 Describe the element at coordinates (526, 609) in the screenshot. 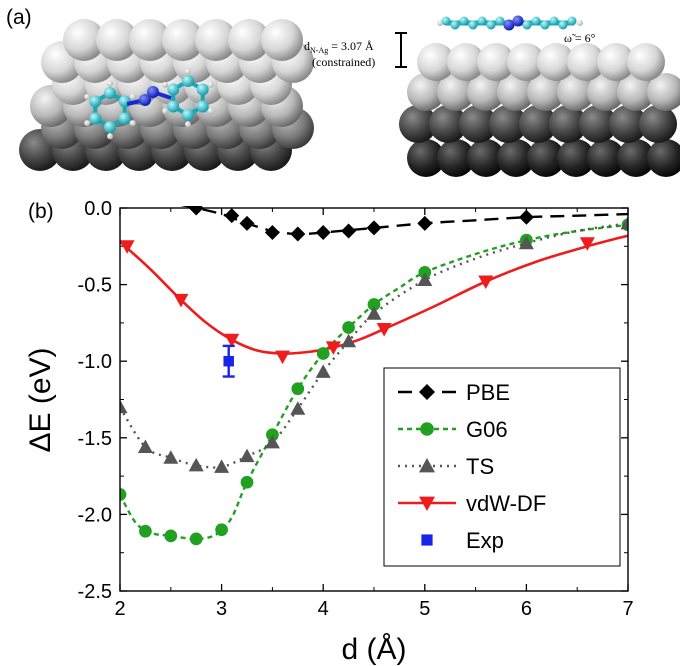

I see `x-tick-label: 6` at that location.